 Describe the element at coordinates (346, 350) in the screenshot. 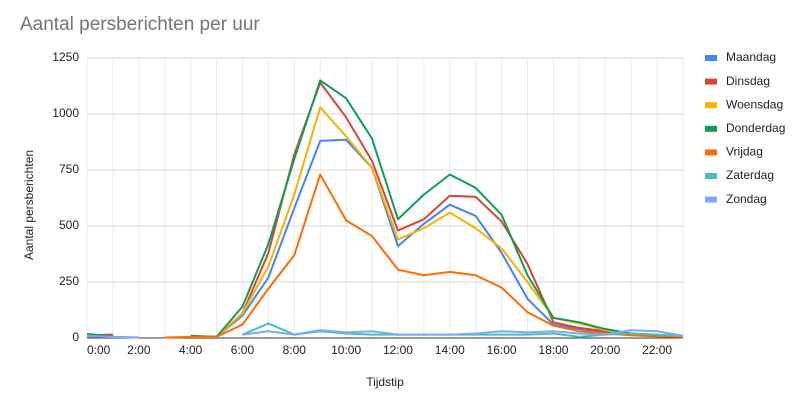

I see `x-tick-label: 10:00` at that location.